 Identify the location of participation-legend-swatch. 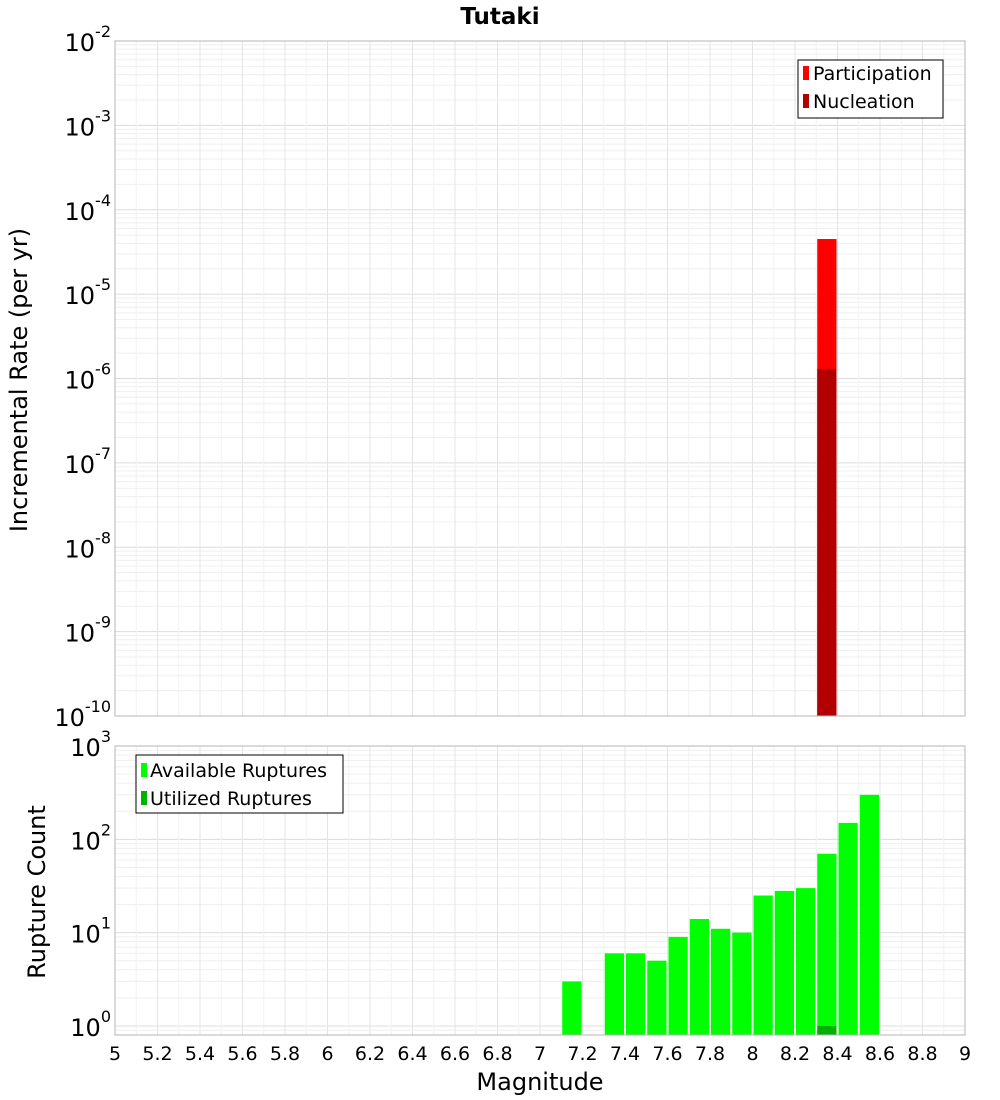
(806, 73).